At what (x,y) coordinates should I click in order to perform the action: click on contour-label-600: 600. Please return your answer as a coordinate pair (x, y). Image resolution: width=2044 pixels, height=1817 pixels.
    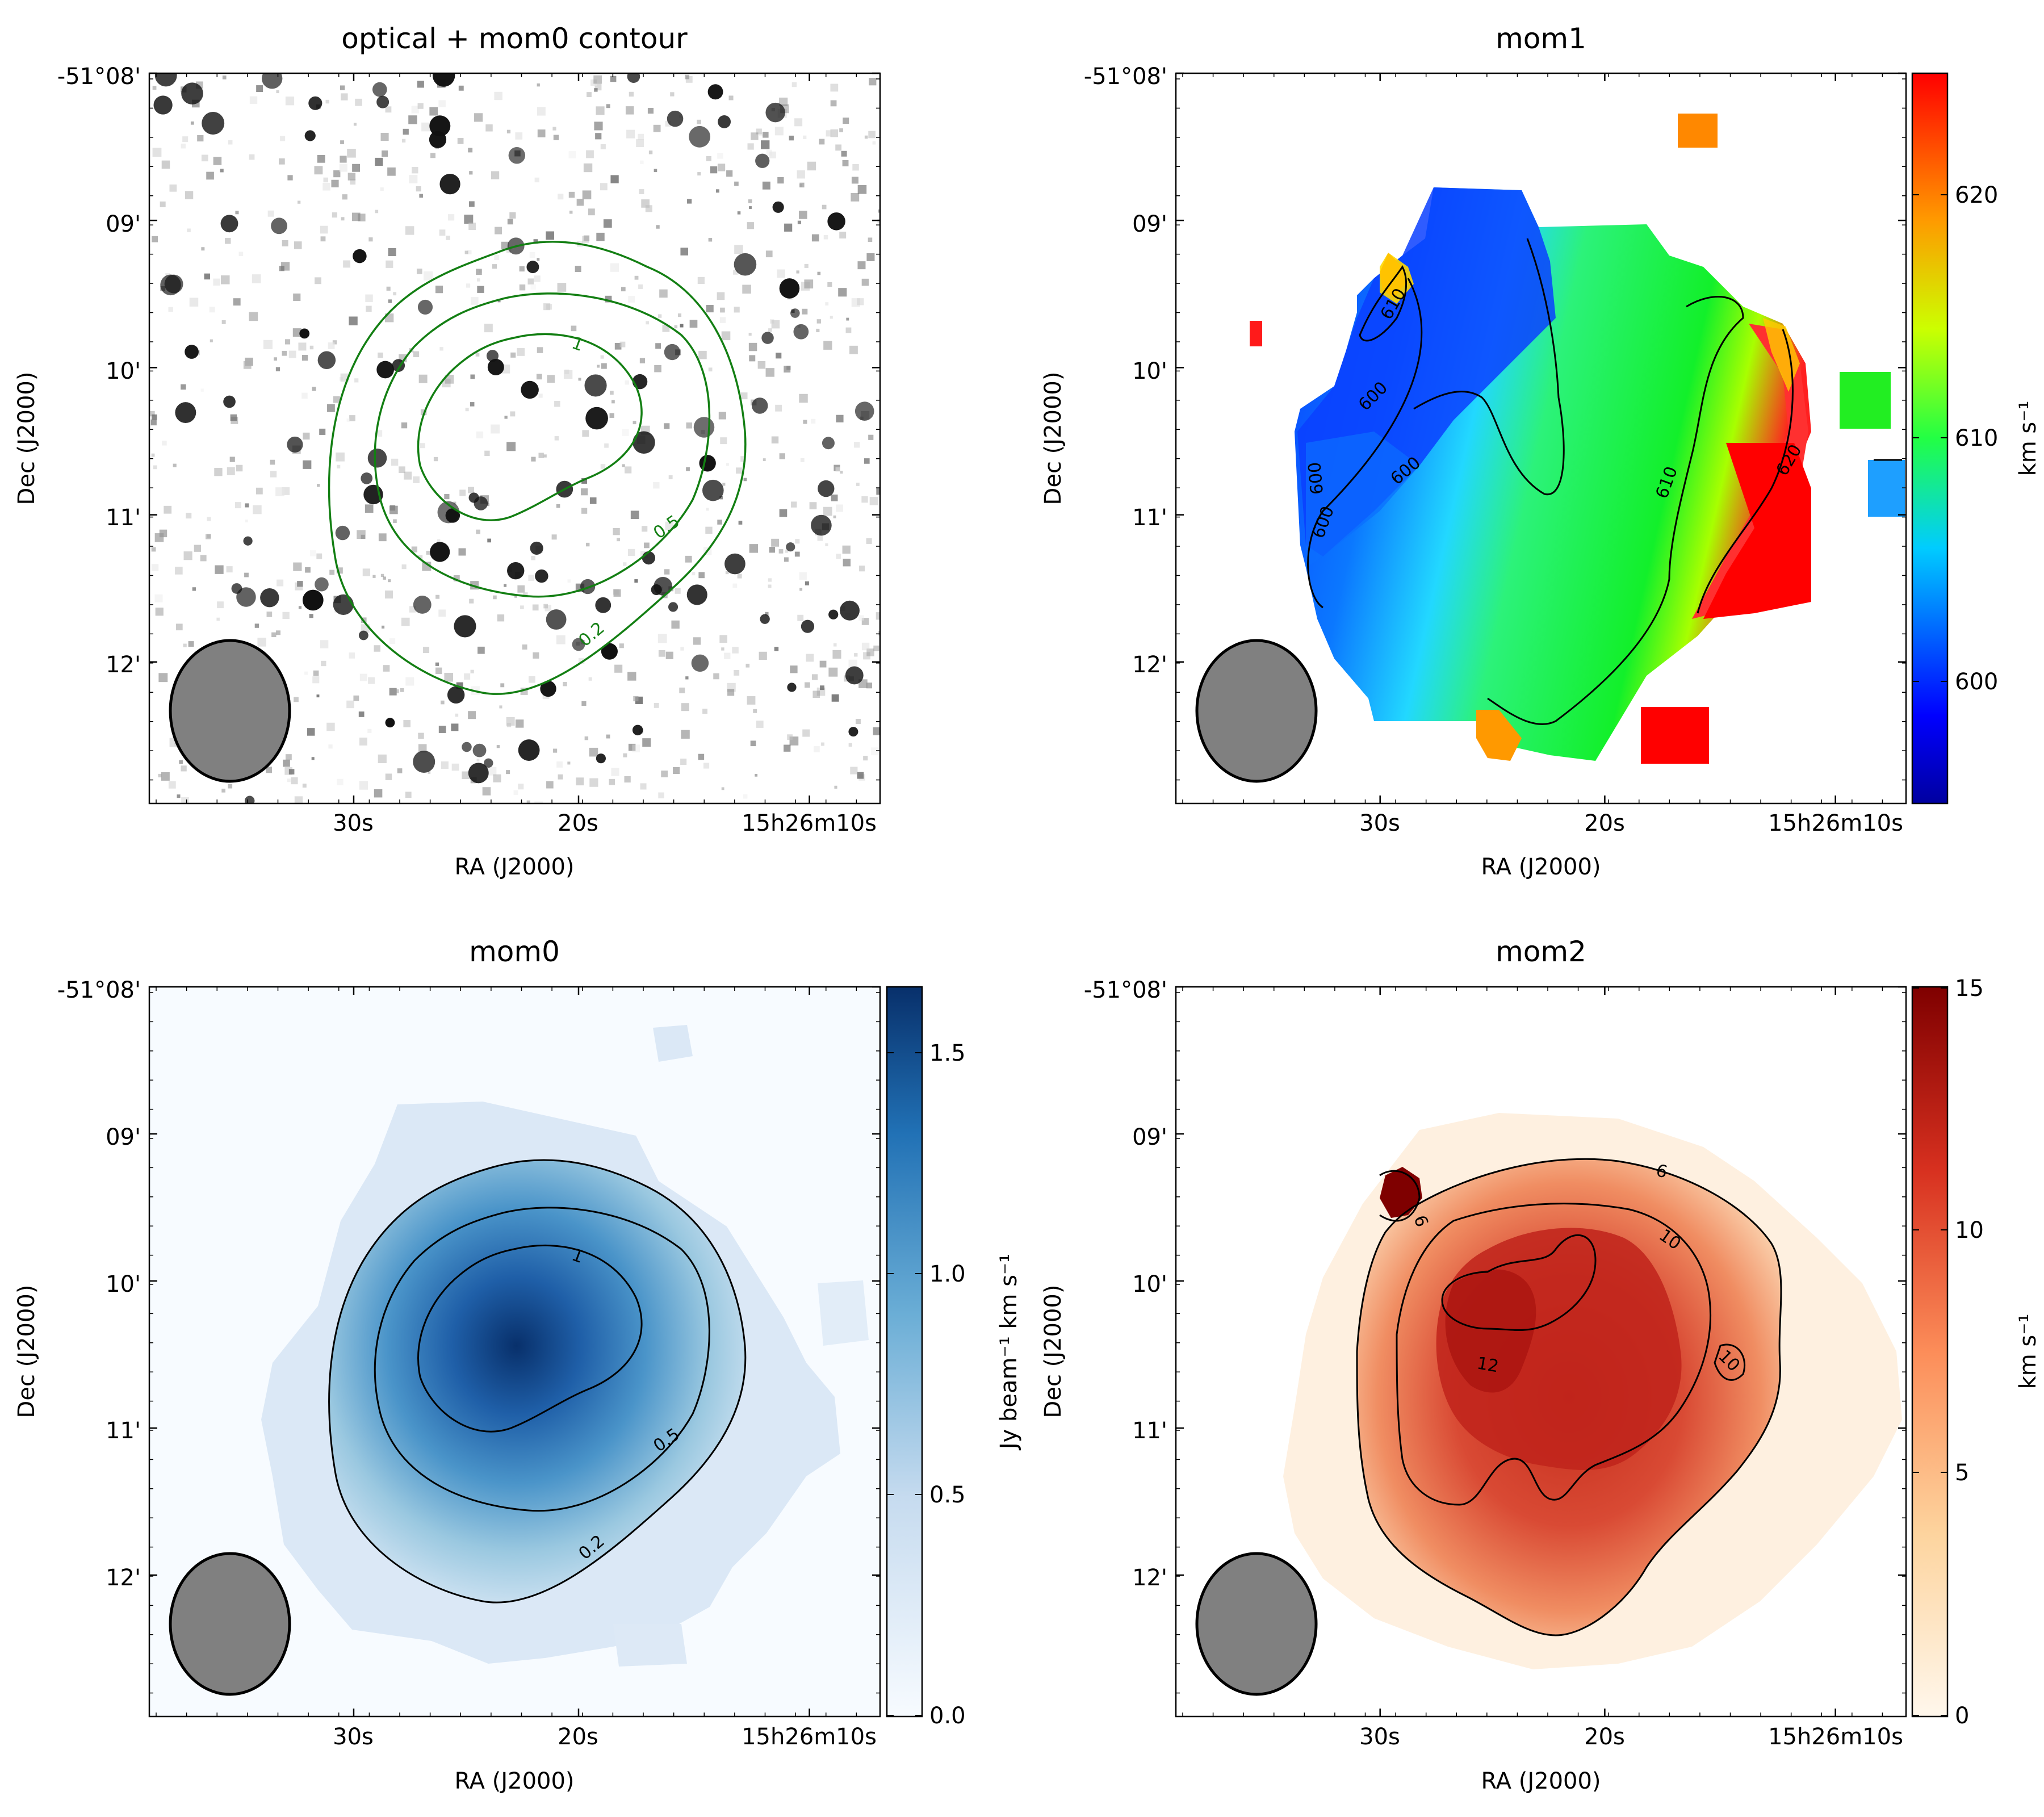
    Looking at the image, I should click on (1316, 478).